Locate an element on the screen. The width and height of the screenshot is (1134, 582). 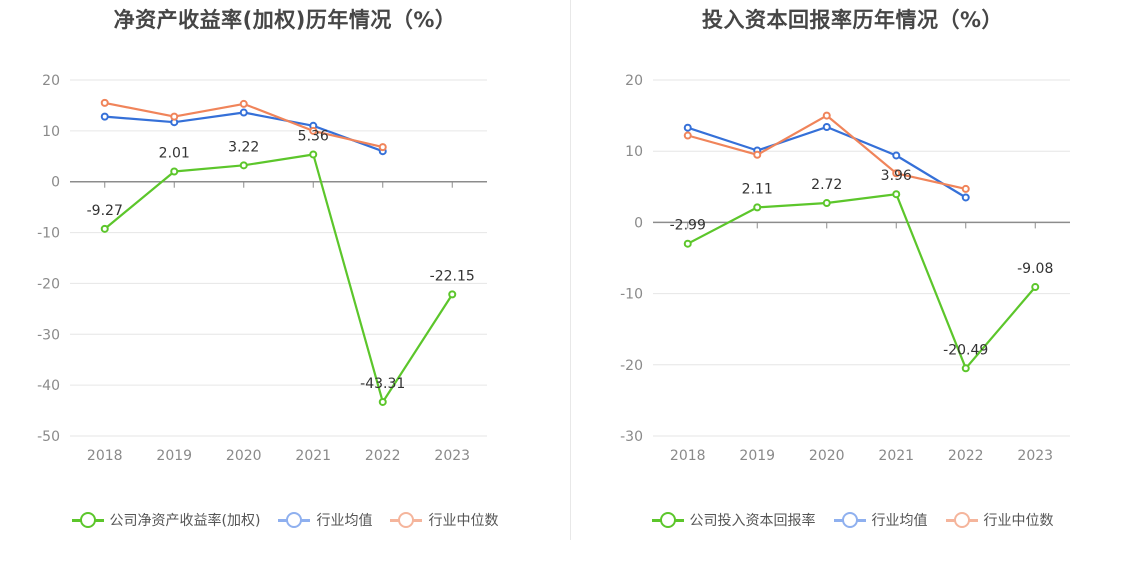
chart-title: 净资产收益率(加权)历年情况（%） is located at coordinates (285, 20).